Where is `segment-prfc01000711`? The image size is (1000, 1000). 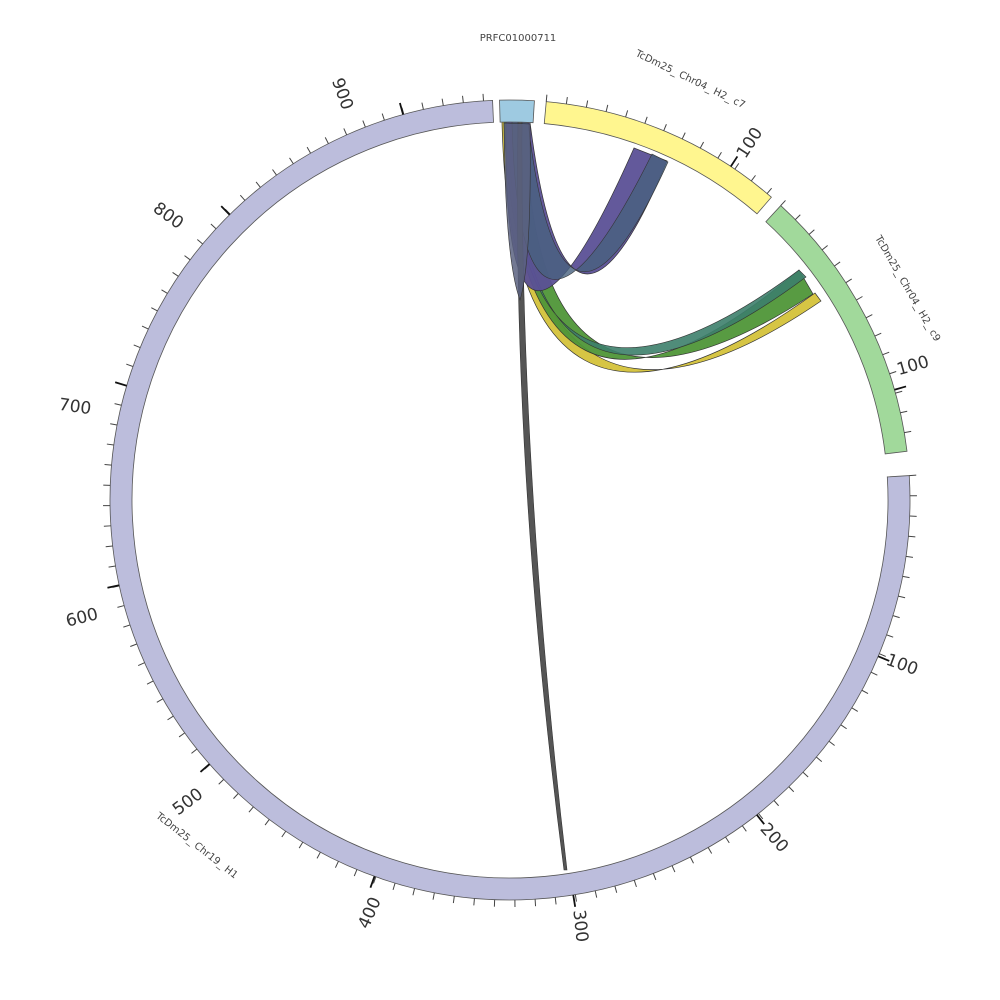
segment-prfc01000711 is located at coordinates (517, 111).